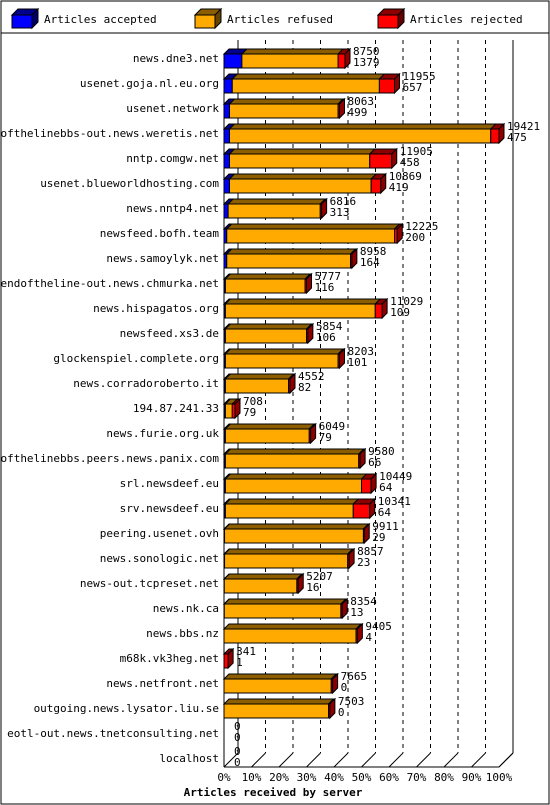 This screenshot has height=805, width=550. What do you see at coordinates (319, 576) in the screenshot?
I see `value-label-total: 5207` at bounding box center [319, 576].